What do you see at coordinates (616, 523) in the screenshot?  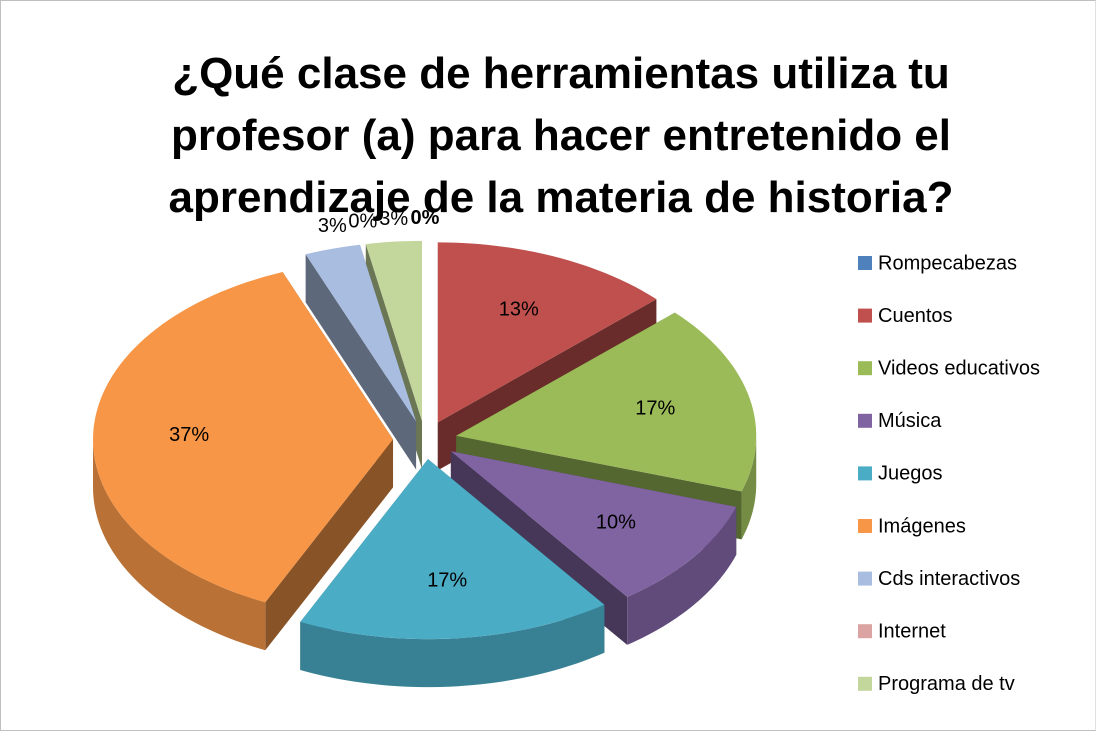 I see `data-label: 10%` at bounding box center [616, 523].